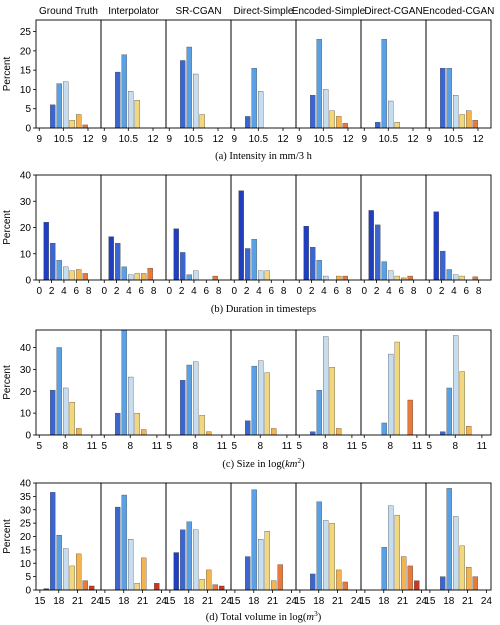 This screenshot has height=625, width=500. Describe the element at coordinates (26, 414) in the screenshot. I see `y-tick-label: 10` at that location.